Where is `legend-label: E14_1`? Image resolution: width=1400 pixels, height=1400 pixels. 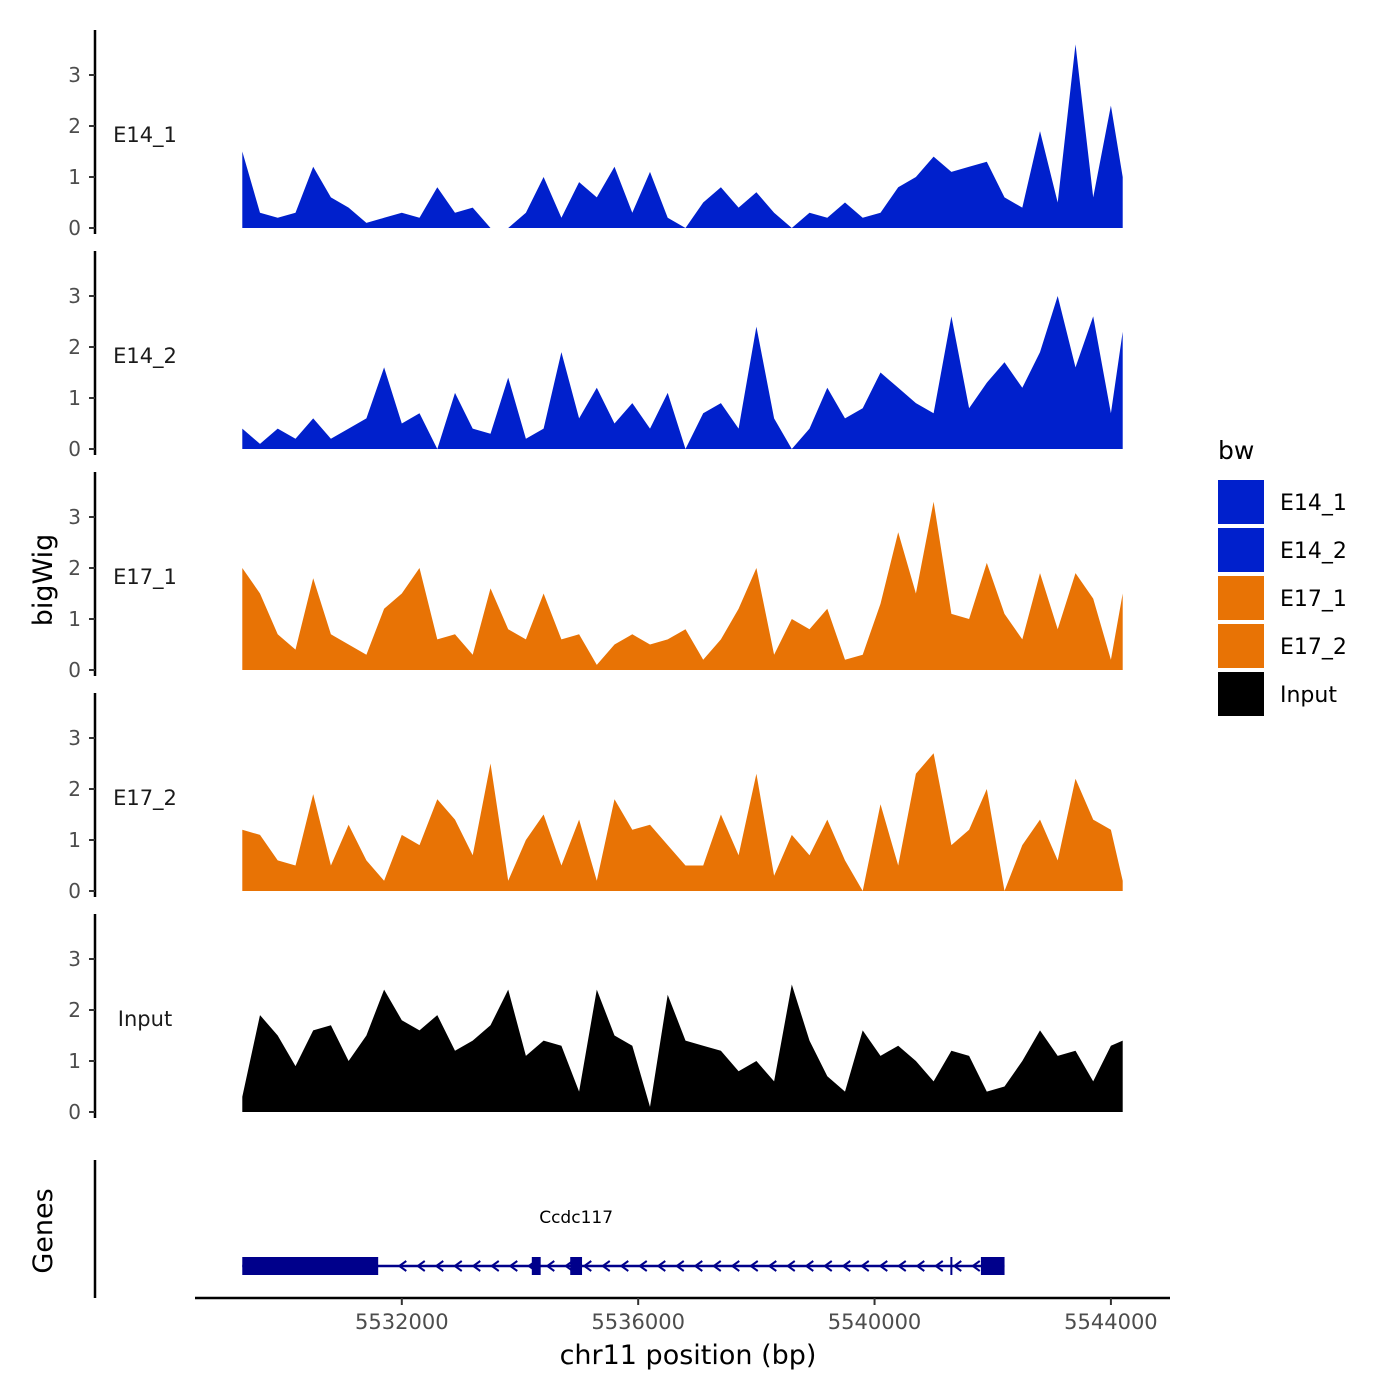
legend-label: E14_1 is located at coordinates (1313, 503).